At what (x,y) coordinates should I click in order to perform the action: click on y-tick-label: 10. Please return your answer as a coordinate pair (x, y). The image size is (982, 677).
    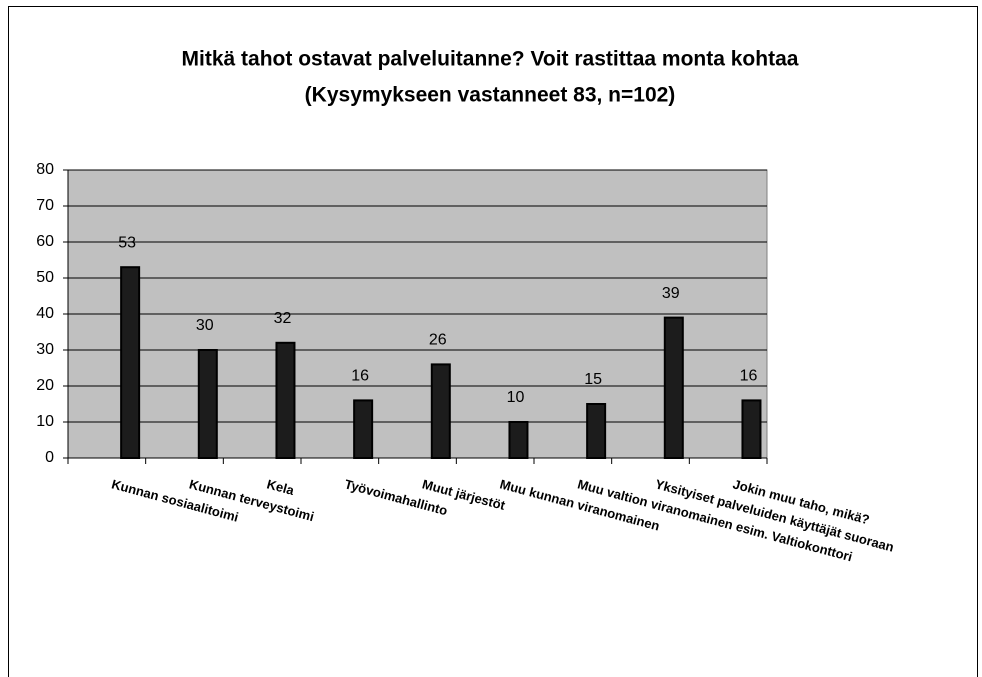
    Looking at the image, I should click on (45, 421).